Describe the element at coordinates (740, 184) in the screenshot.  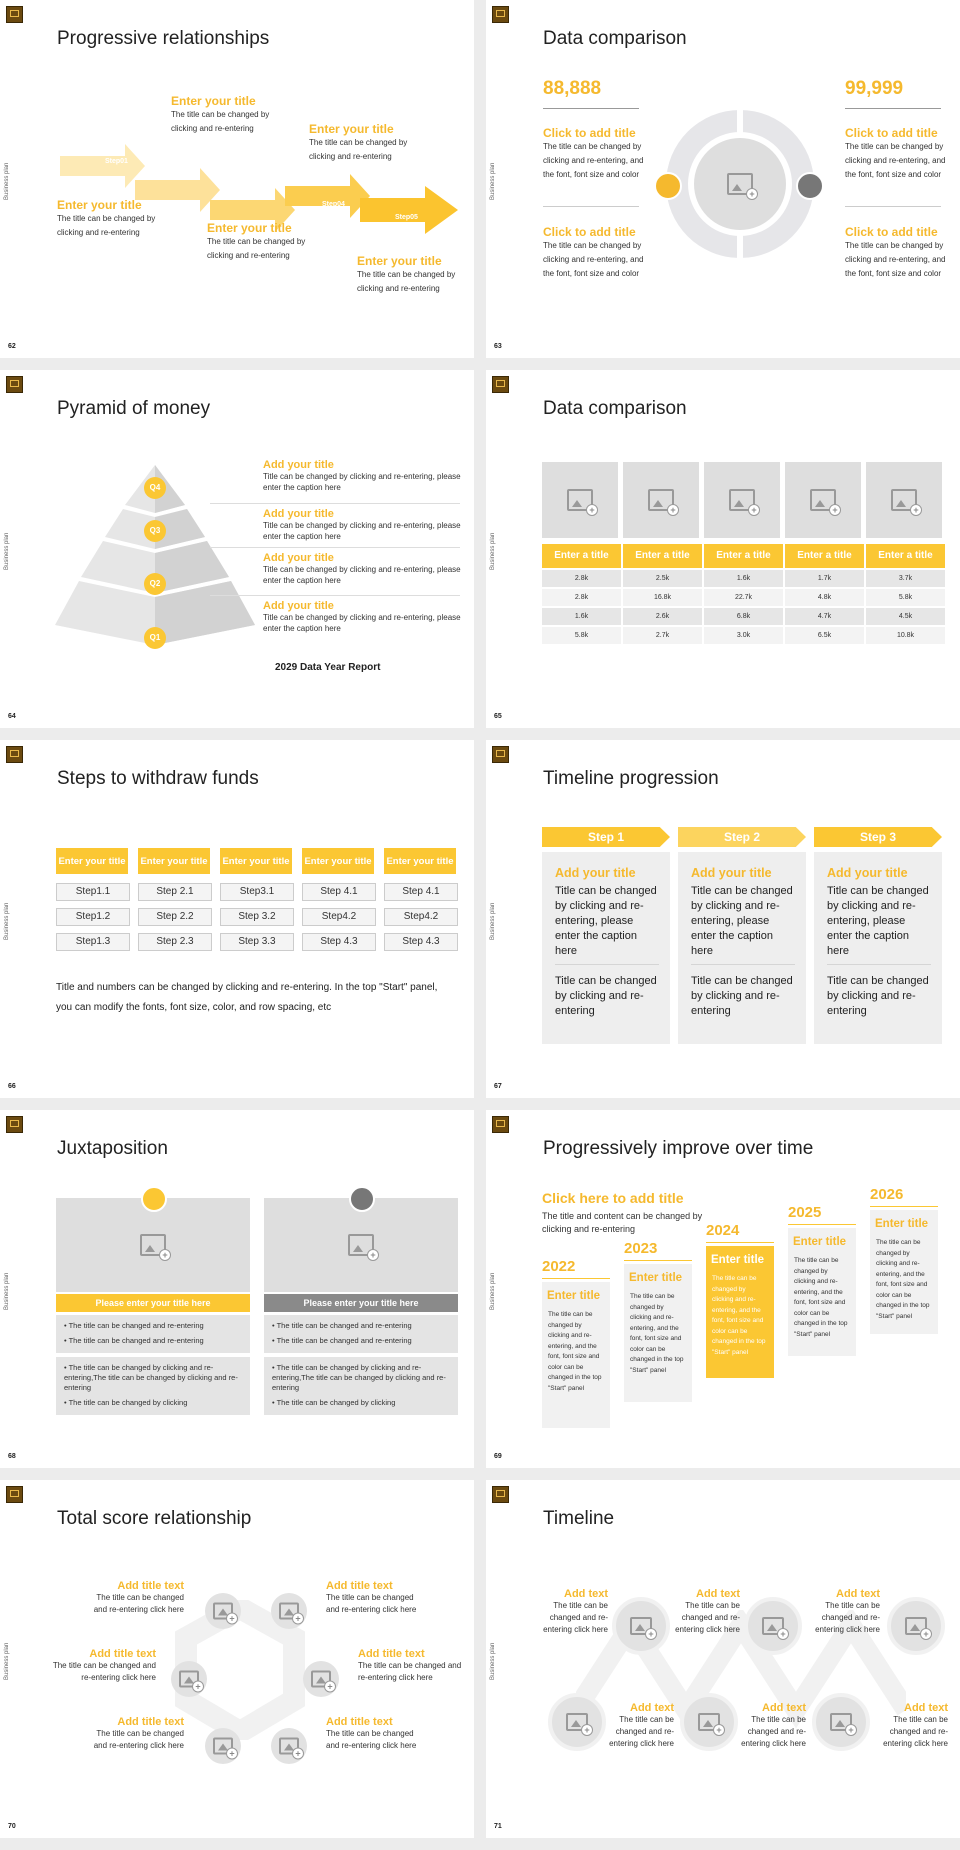
I see `center-image` at that location.